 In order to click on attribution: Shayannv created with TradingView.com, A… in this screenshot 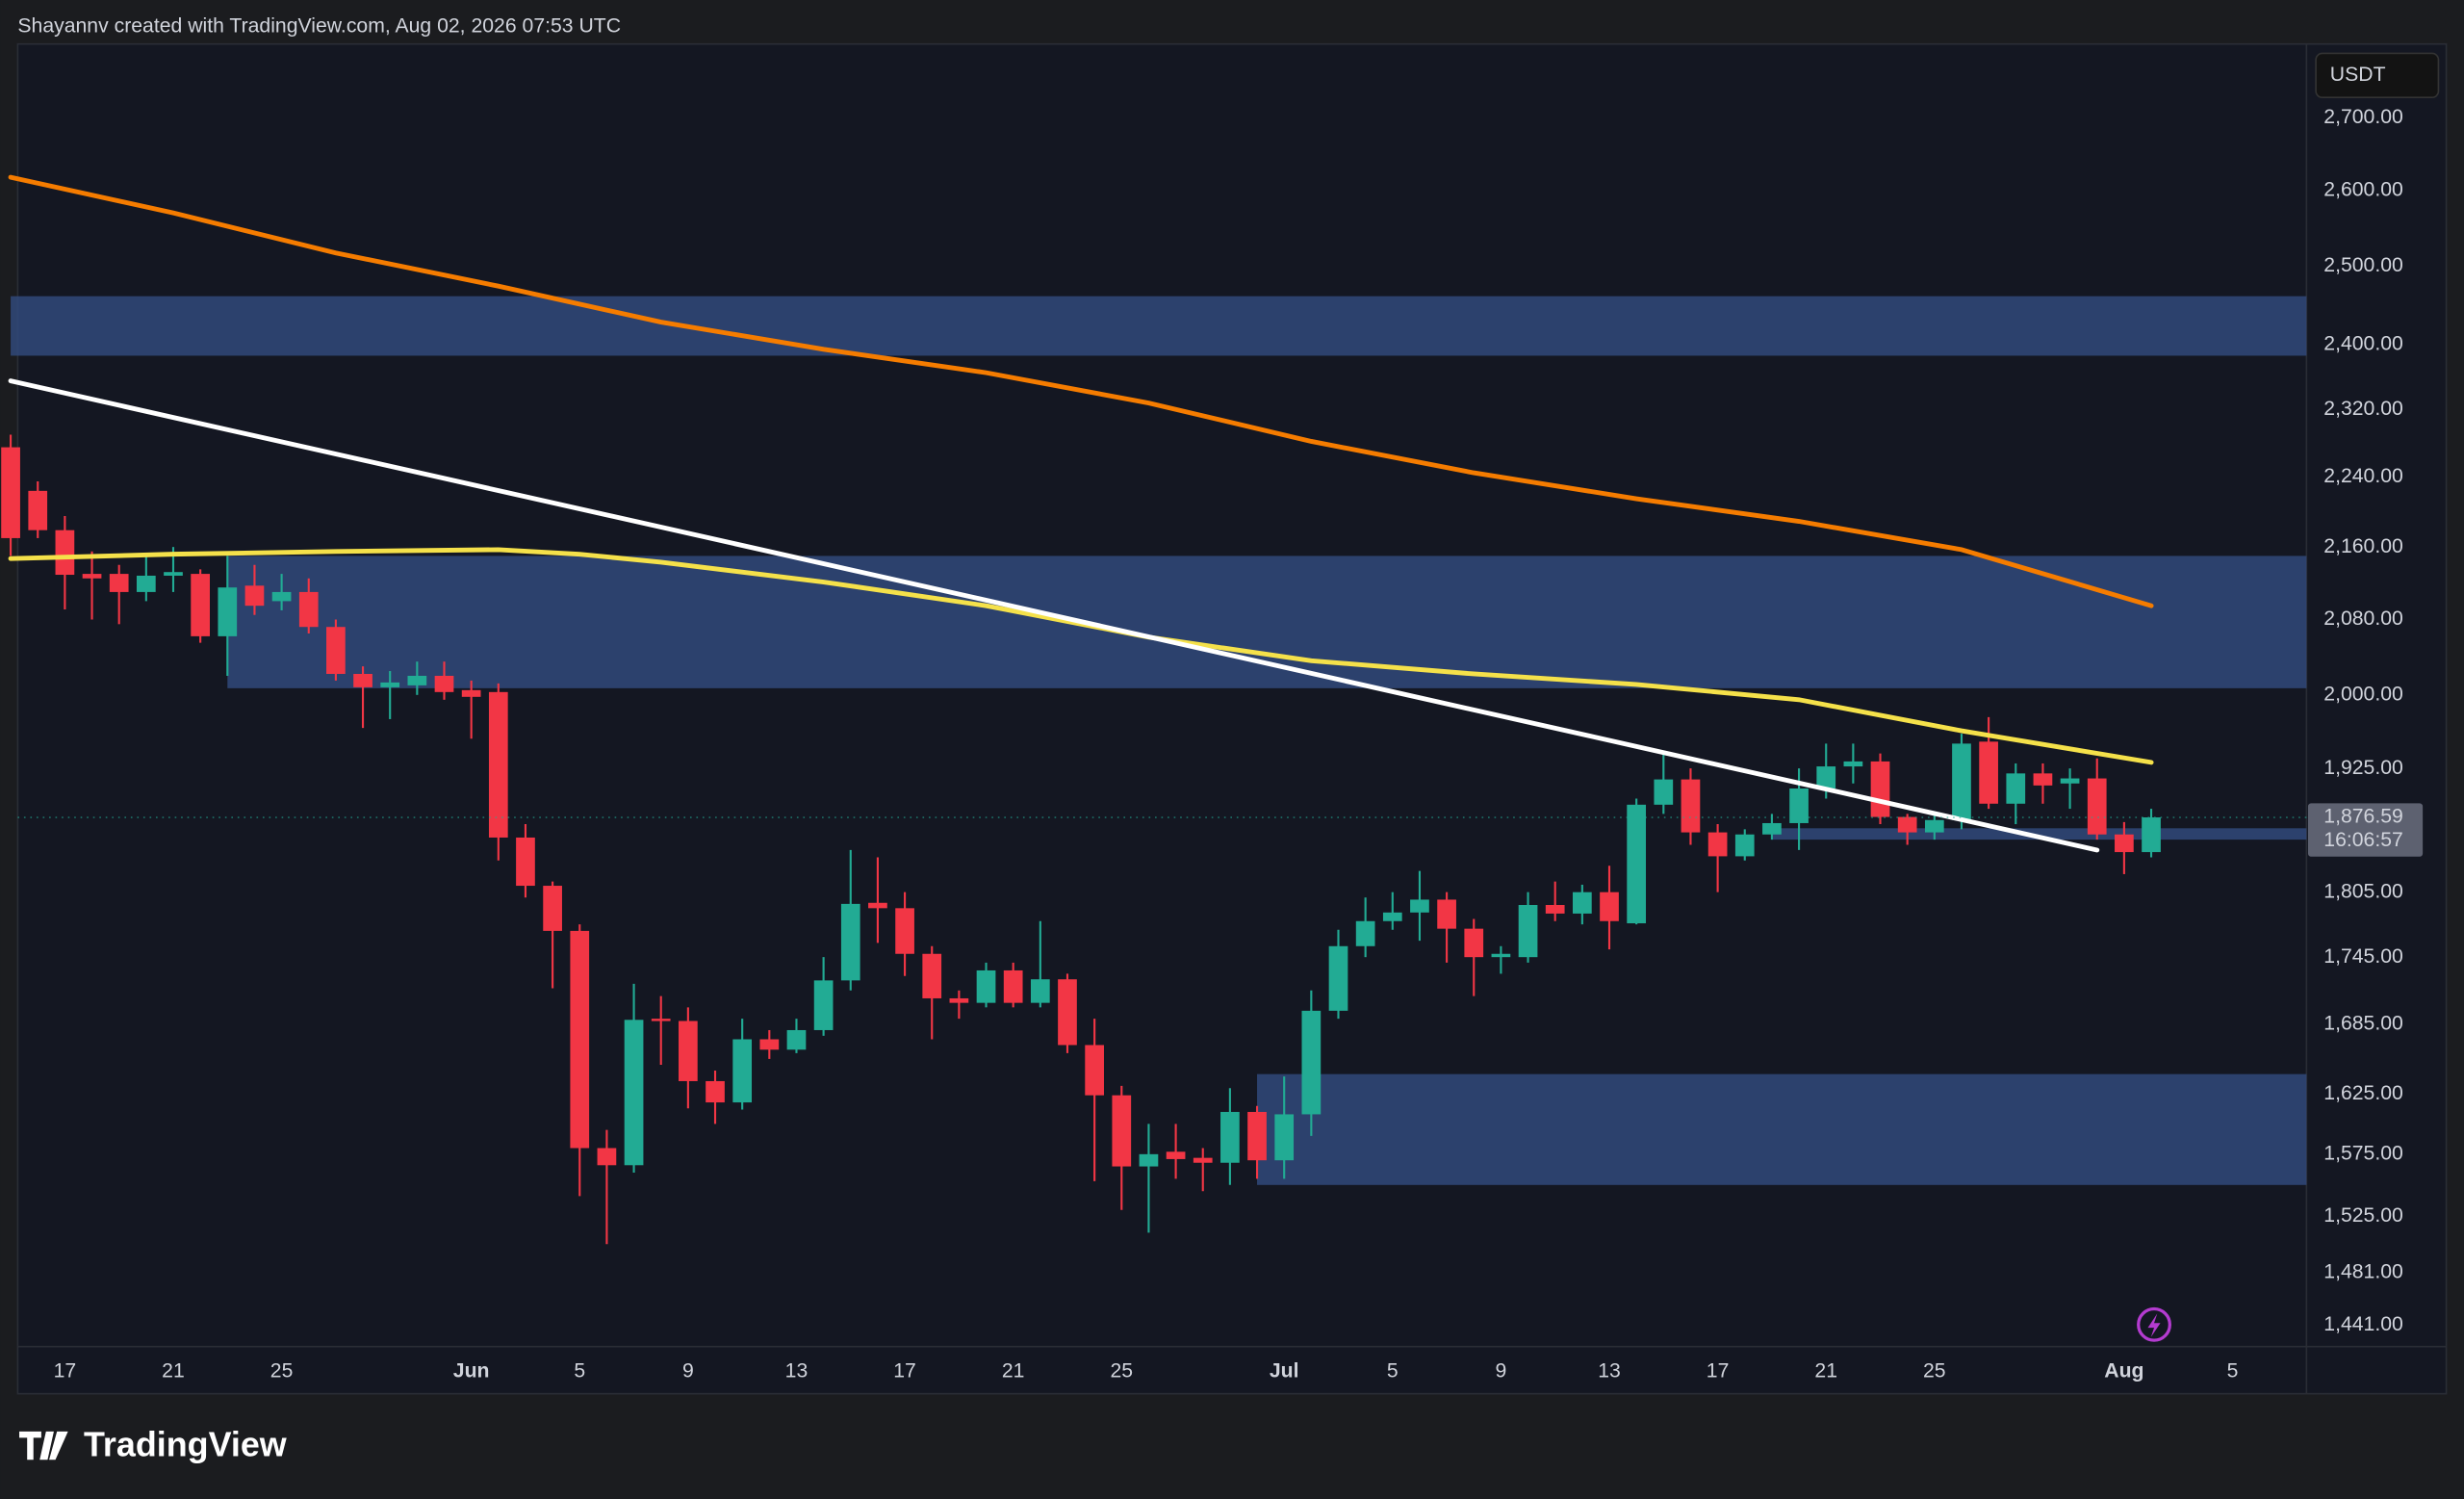, I will do `click(319, 25)`.